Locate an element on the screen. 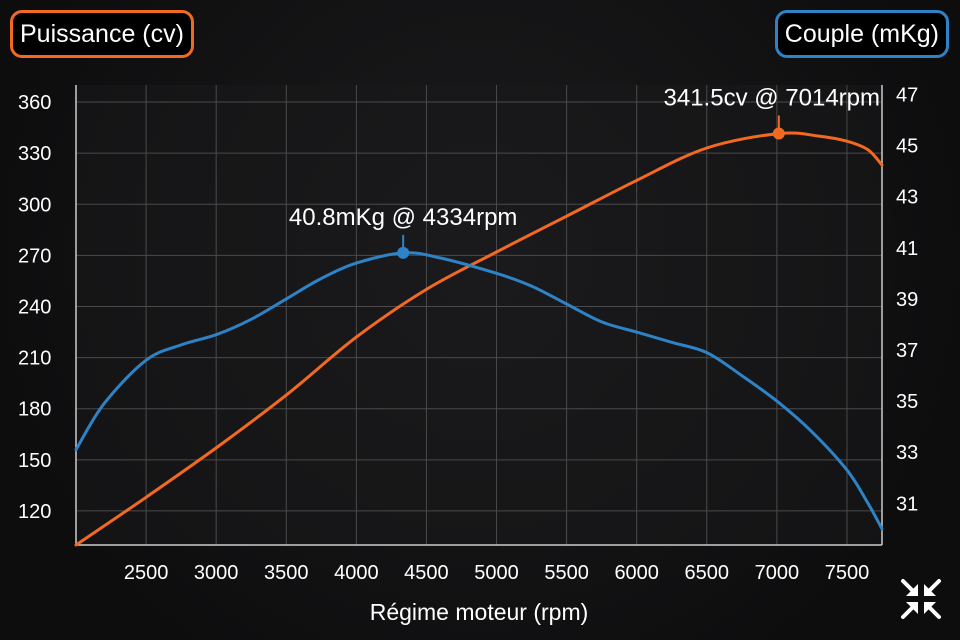  right-axis-ticks: 31 33 35 37 39 41 43 45 47 is located at coordinates (907, 299).